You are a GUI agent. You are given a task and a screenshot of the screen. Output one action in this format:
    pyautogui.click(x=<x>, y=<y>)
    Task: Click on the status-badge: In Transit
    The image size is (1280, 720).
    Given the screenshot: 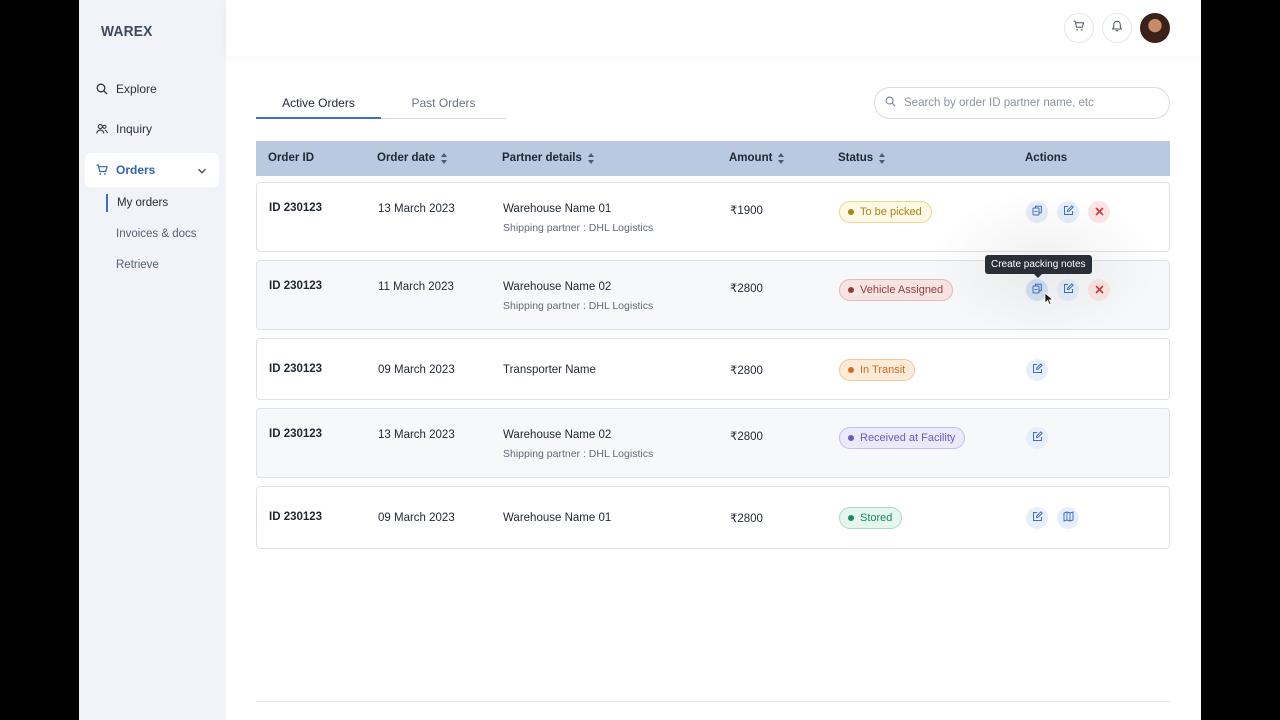 What is the action you would take?
    pyautogui.click(x=877, y=370)
    